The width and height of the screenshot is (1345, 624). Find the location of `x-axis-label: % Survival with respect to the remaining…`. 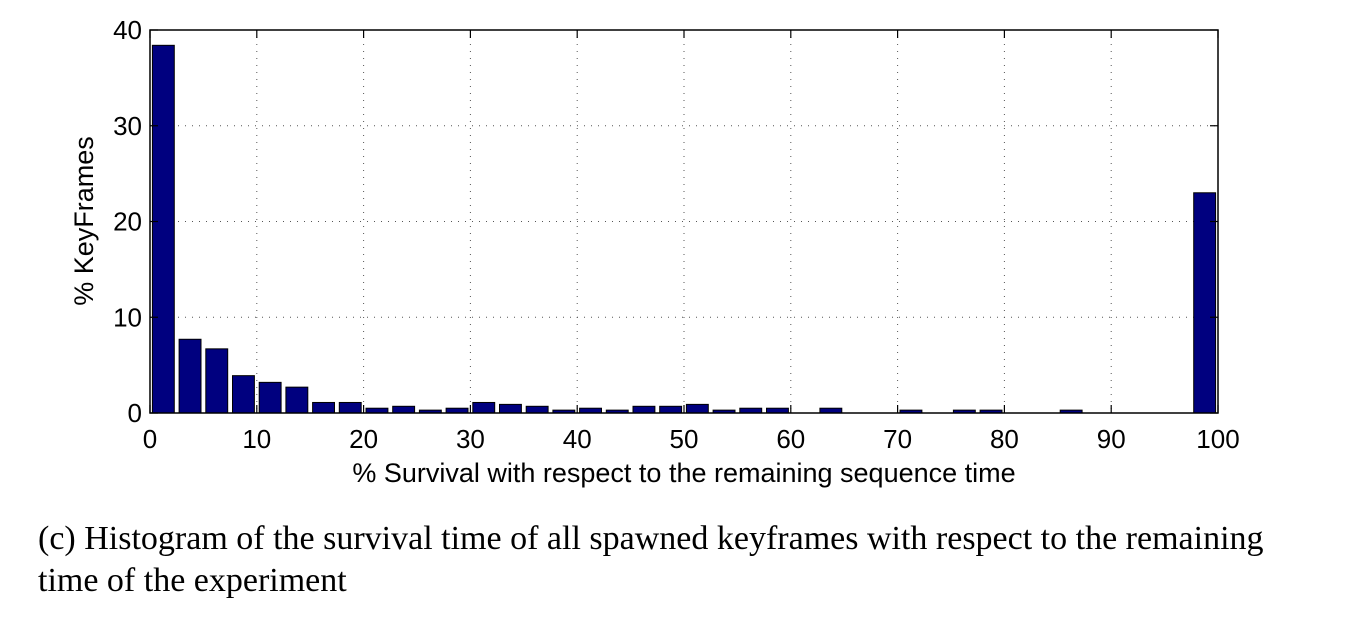

x-axis-label: % Survival with respect to the remaining… is located at coordinates (683, 473).